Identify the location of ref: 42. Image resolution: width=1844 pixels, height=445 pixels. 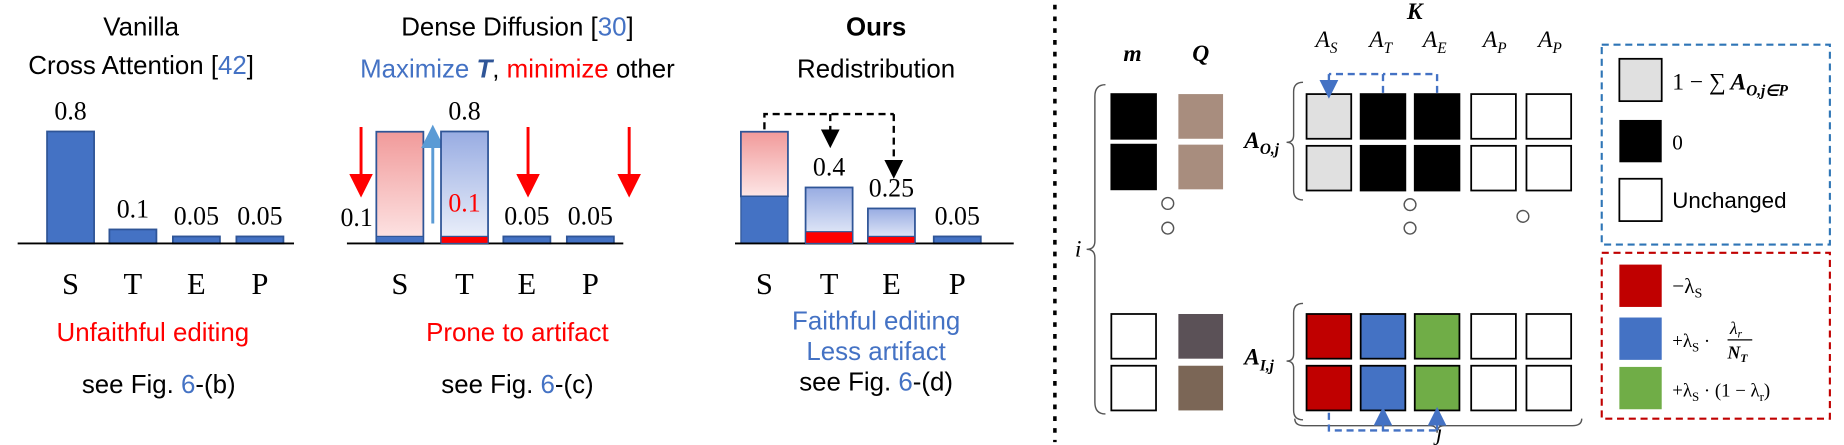
(232, 66).